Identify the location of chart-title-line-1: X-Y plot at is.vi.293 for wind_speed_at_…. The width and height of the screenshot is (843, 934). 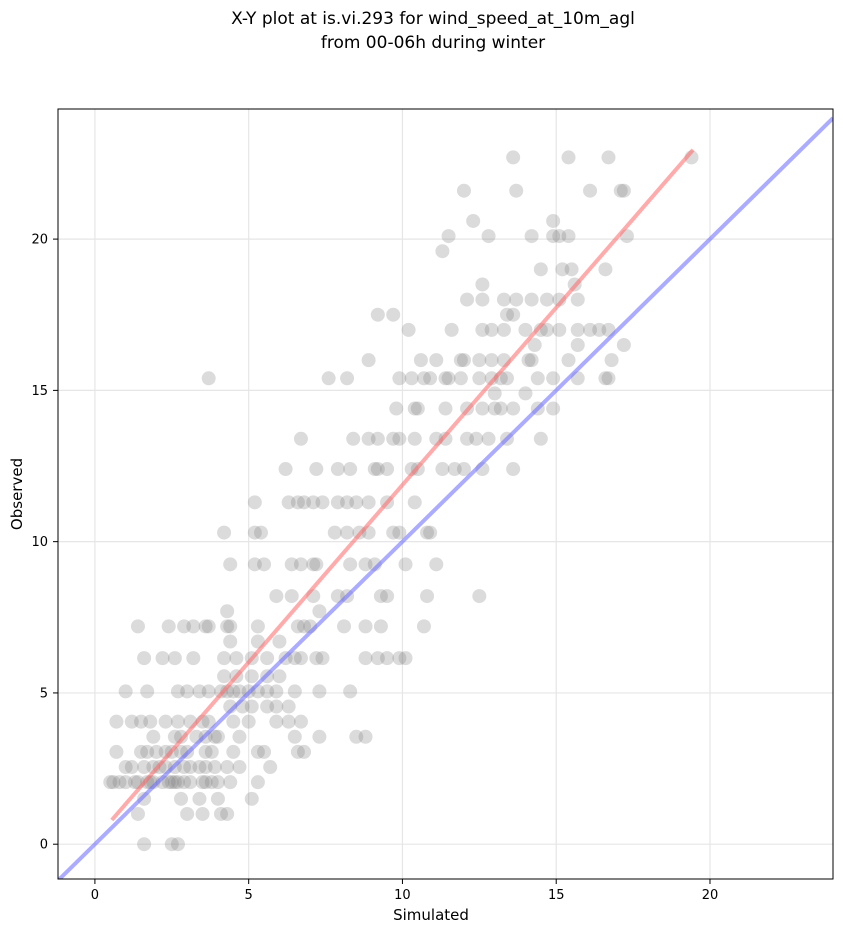
(433, 19).